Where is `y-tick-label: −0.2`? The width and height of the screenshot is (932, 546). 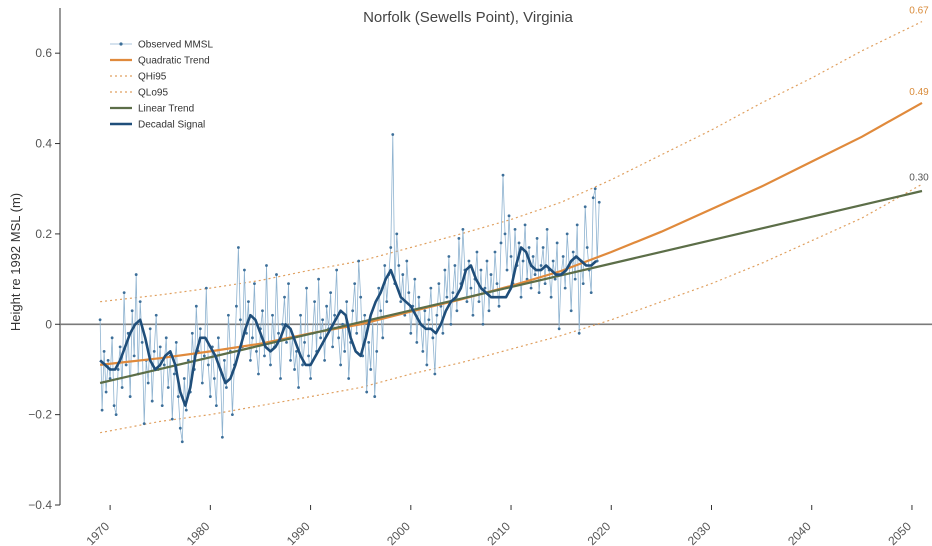 y-tick-label: −0.2 is located at coordinates (40, 415).